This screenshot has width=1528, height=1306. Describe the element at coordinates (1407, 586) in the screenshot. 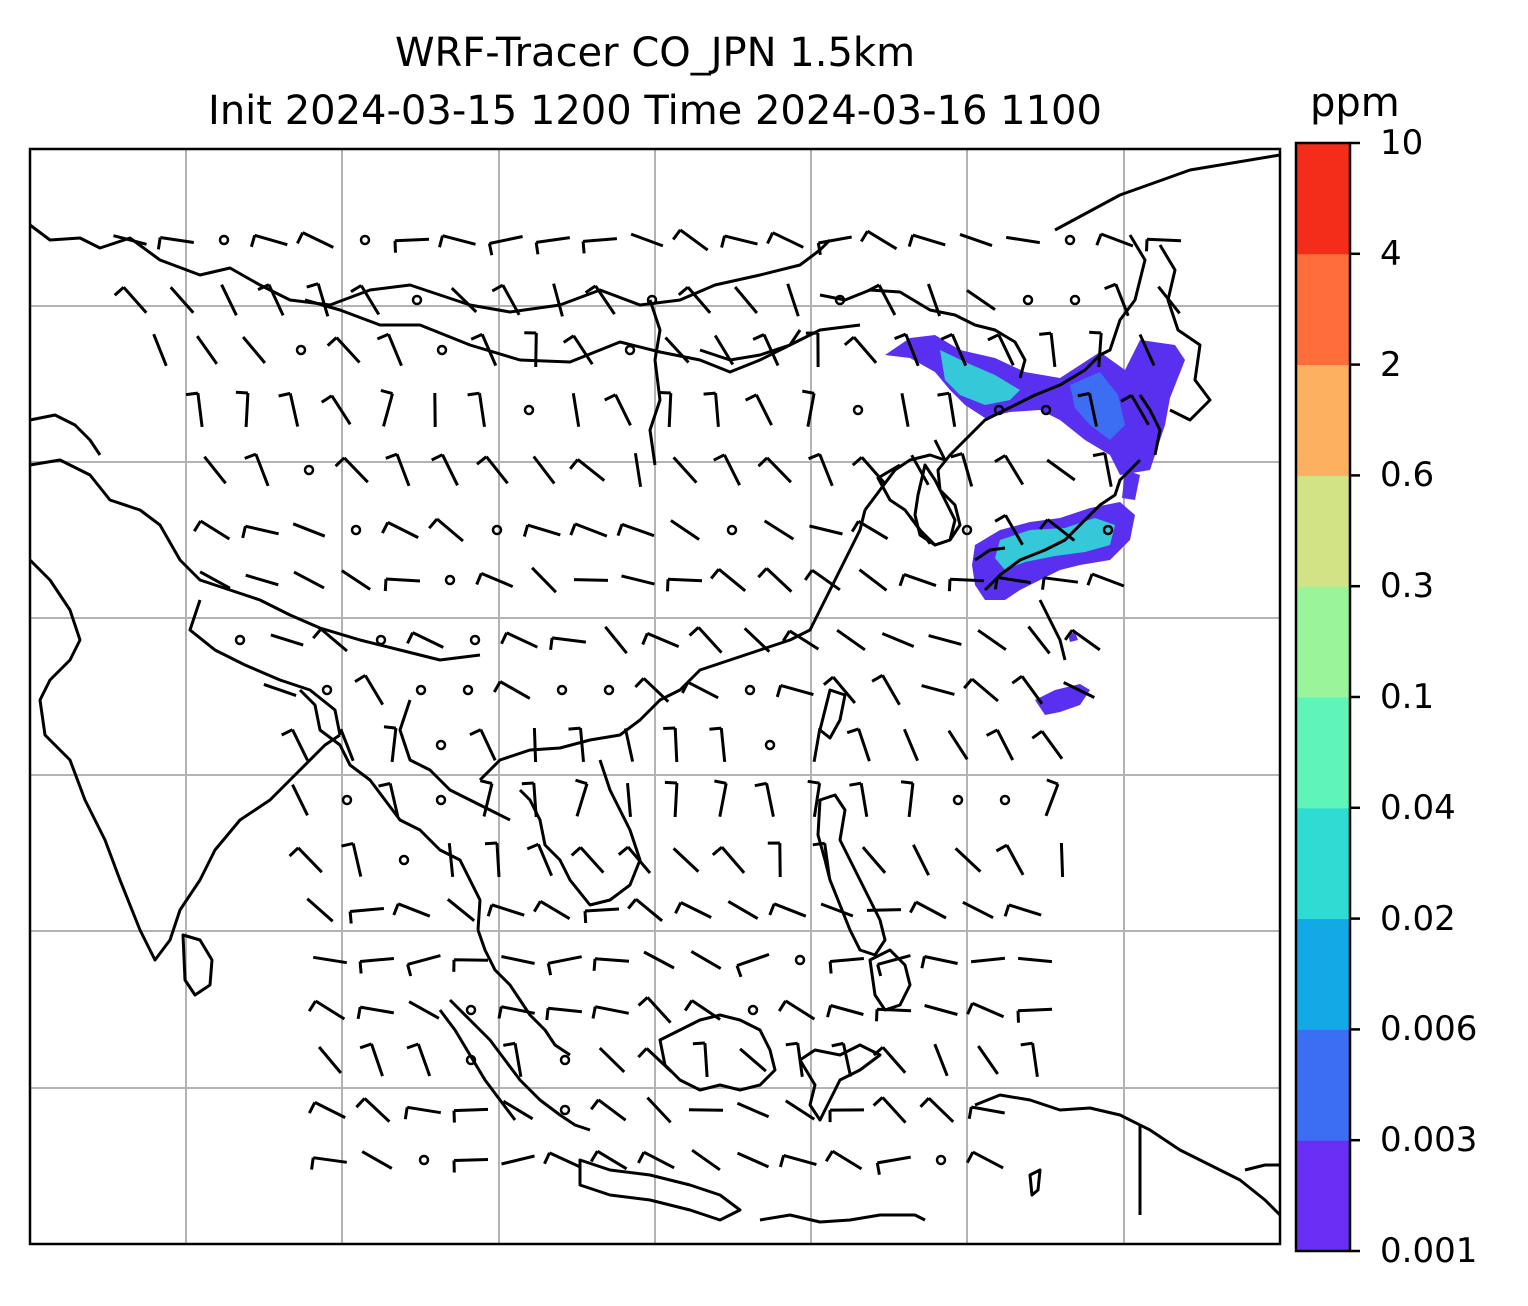

I see `colorbar-tick-label: 0.3` at that location.